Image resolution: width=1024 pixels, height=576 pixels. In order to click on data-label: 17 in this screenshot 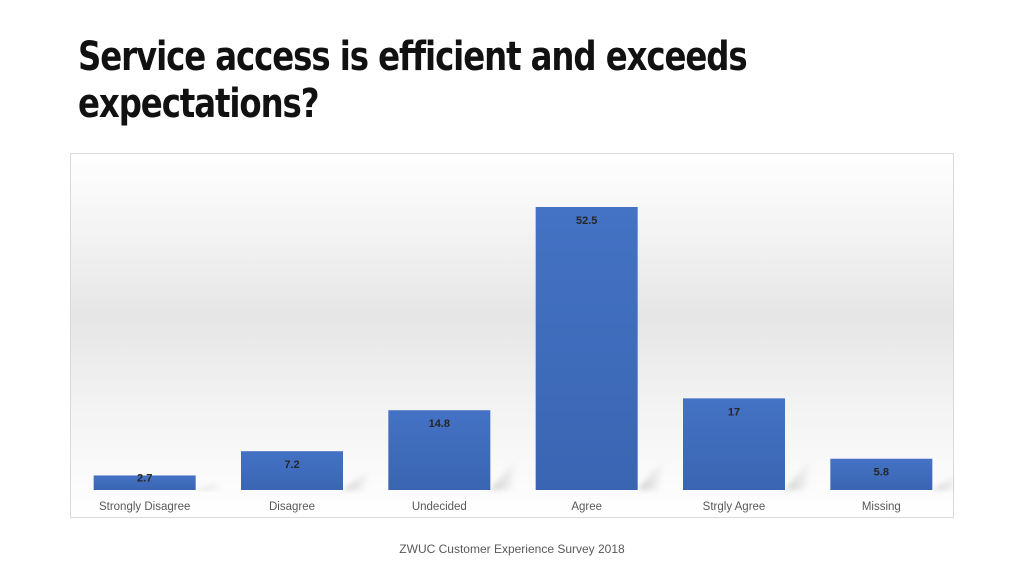, I will do `click(734, 412)`.